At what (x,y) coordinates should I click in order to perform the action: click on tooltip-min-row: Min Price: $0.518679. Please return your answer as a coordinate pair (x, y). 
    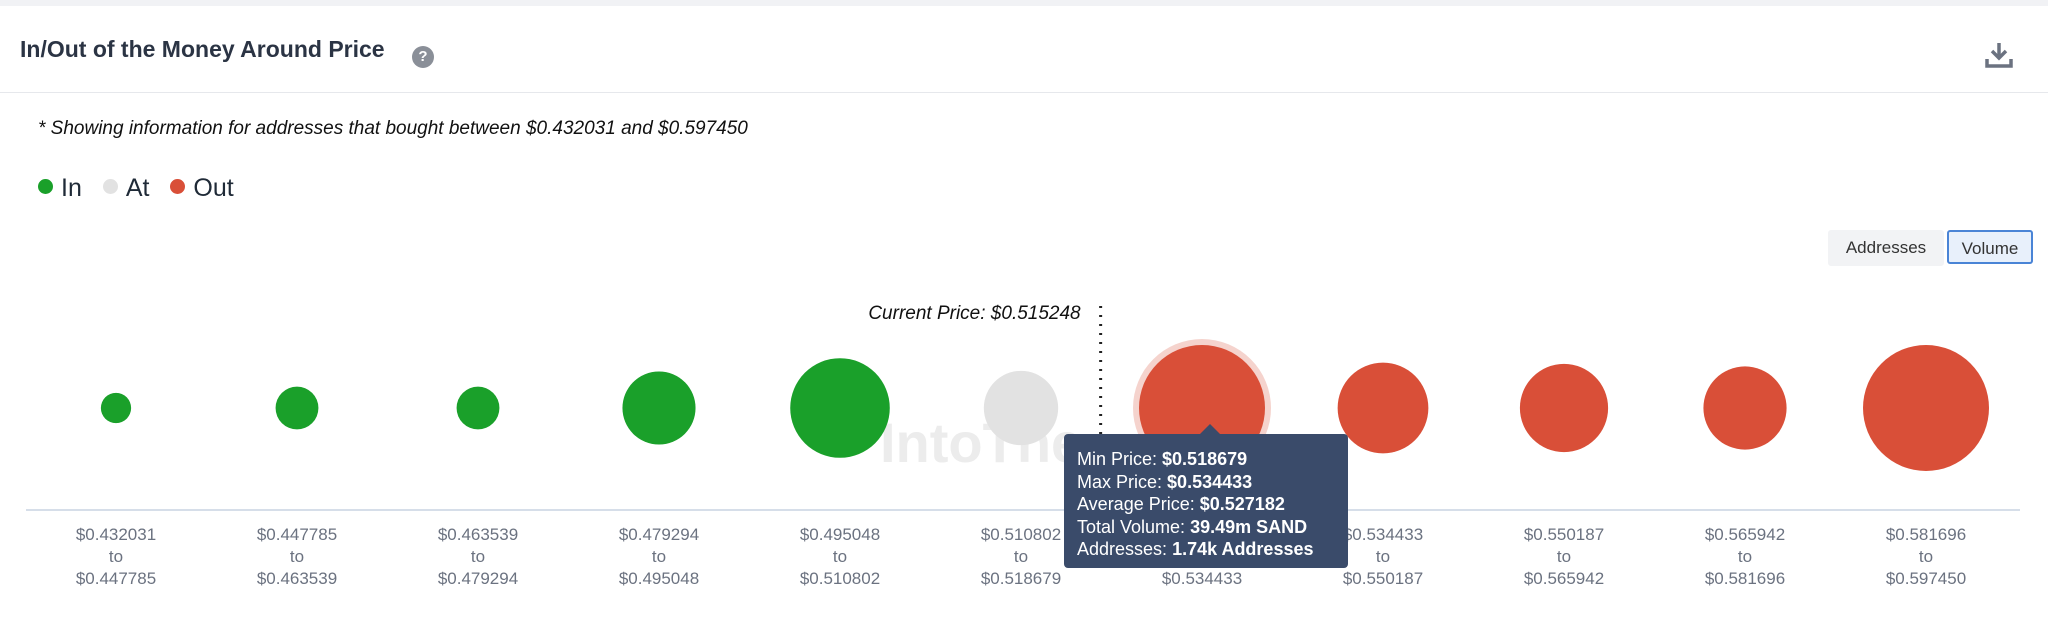
    Looking at the image, I should click on (1206, 459).